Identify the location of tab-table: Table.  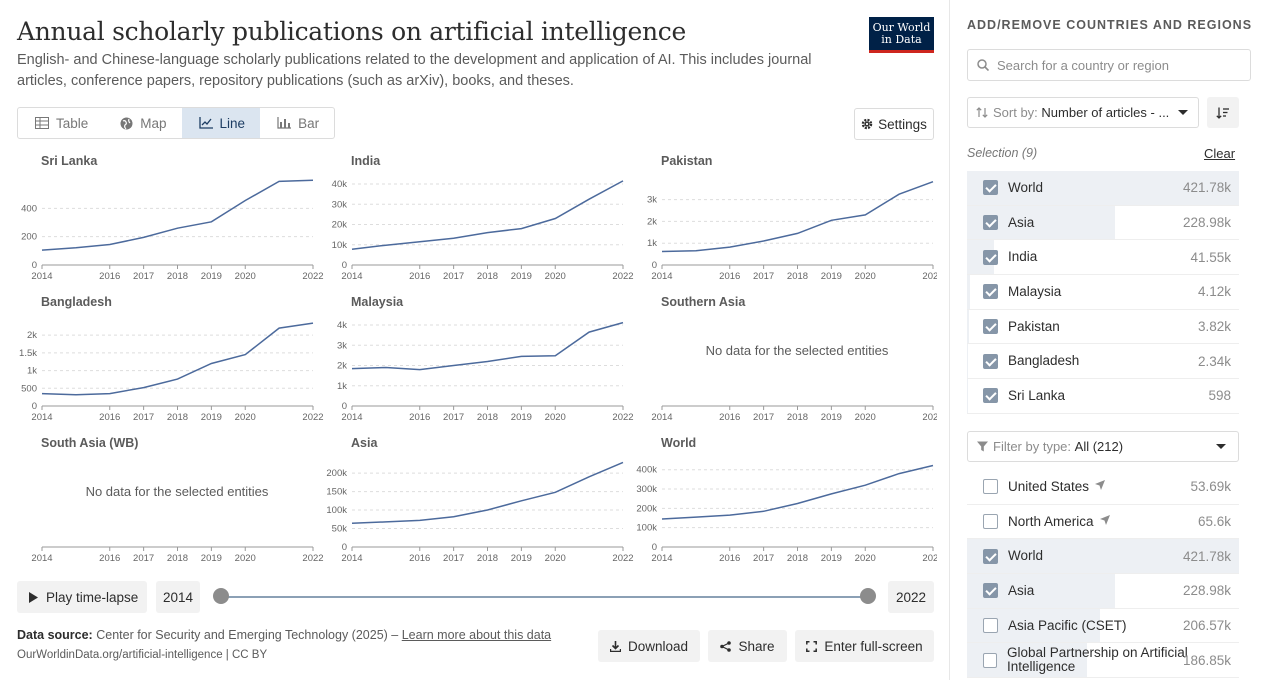
(60, 123).